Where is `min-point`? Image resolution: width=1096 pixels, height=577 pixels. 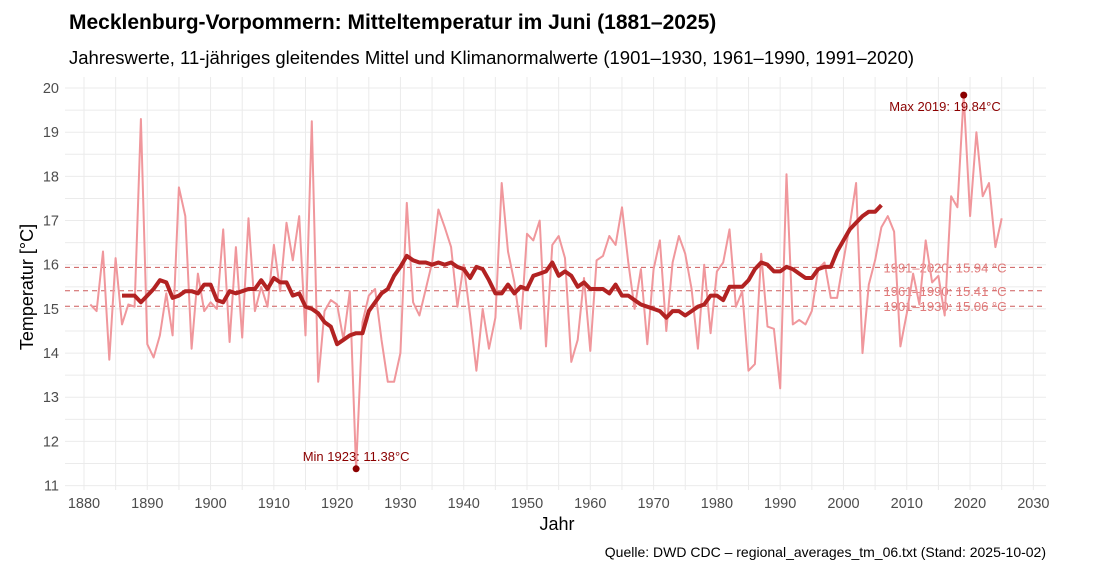
min-point is located at coordinates (356, 469).